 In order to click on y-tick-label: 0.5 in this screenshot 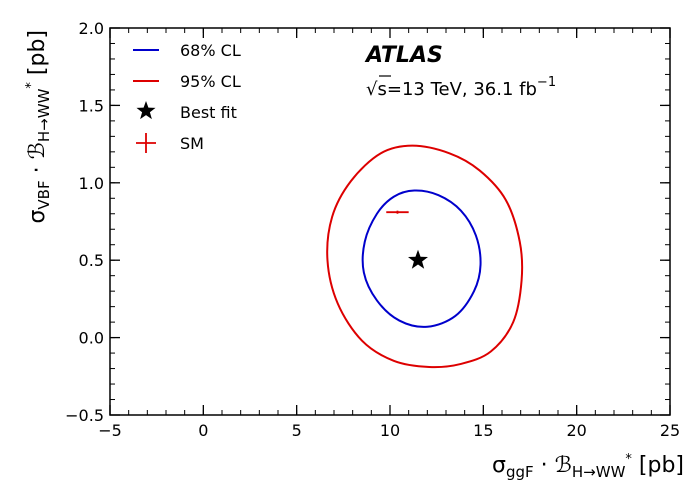, I will do `click(91, 260)`.